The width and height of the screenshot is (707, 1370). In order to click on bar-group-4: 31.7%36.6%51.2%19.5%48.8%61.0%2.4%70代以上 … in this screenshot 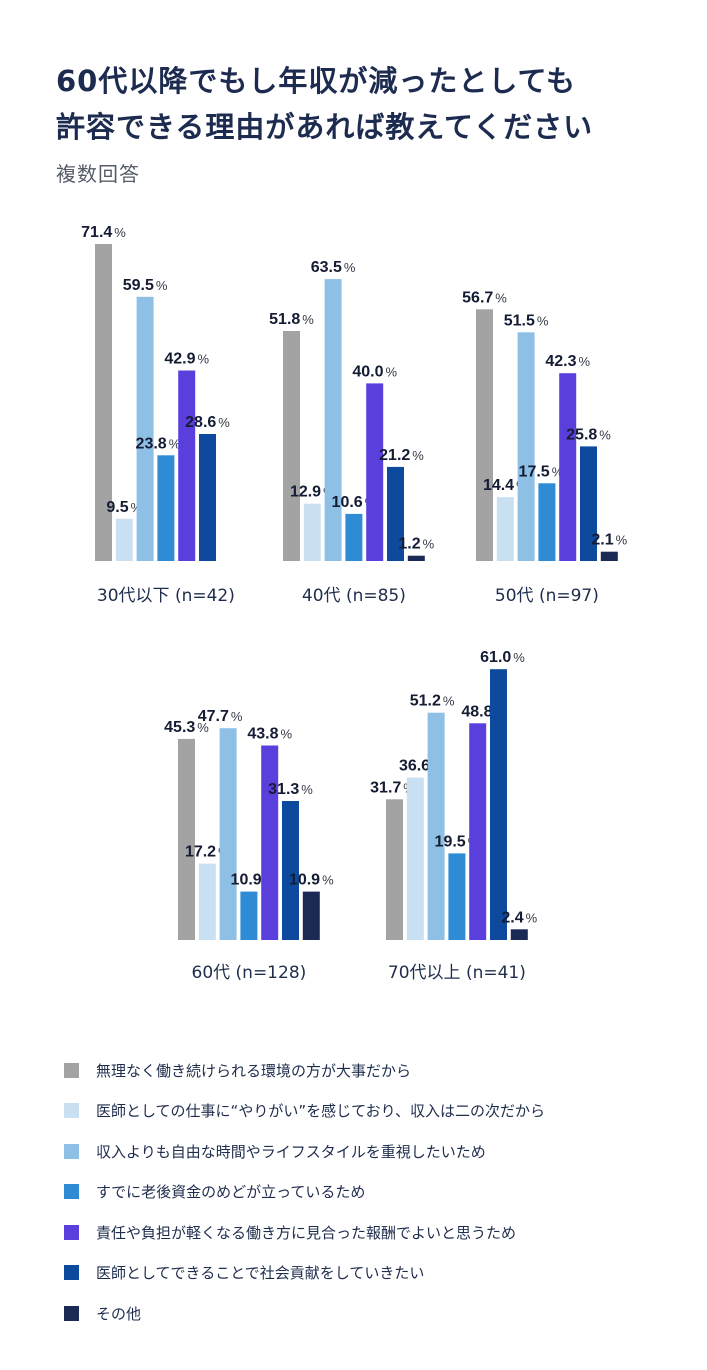, I will do `click(453, 816)`.